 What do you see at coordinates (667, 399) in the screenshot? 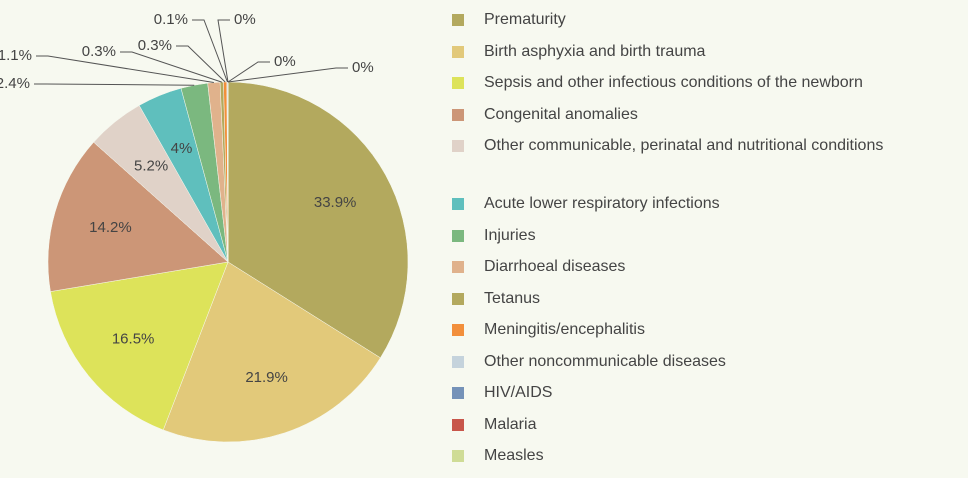
I see `legend-item: HIV/AIDS` at bounding box center [667, 399].